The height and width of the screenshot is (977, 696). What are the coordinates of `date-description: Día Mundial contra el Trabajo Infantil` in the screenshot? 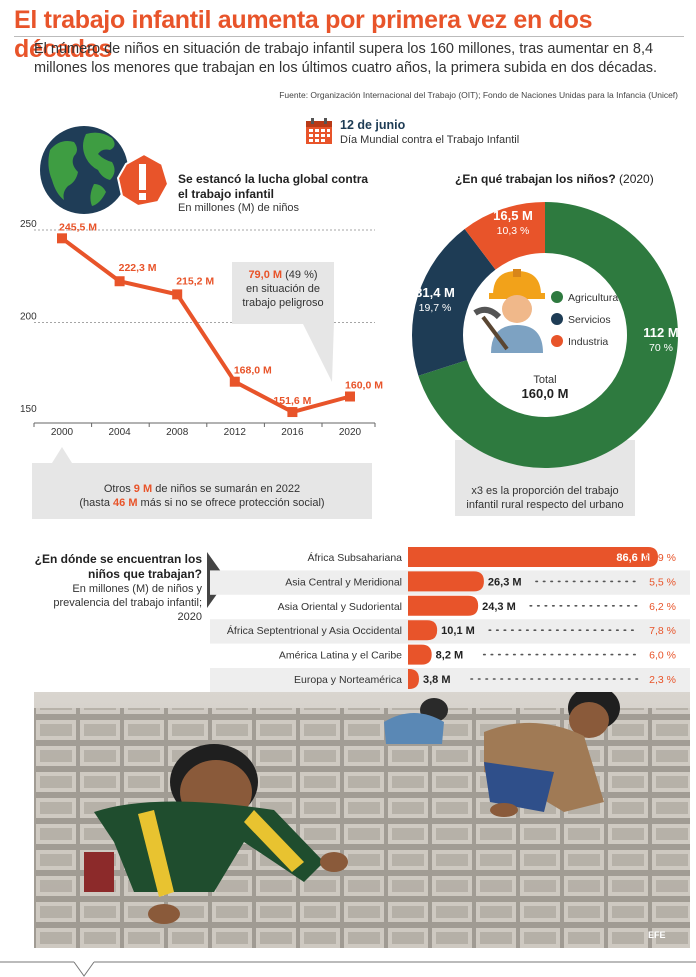 It's located at (430, 140).